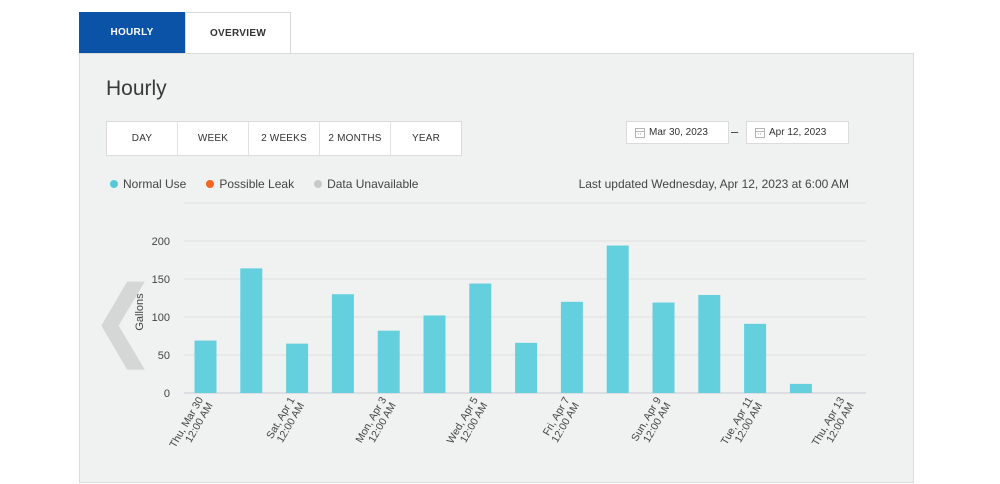 The image size is (1000, 484). What do you see at coordinates (142, 138) in the screenshot?
I see `range-day-button: DAY` at bounding box center [142, 138].